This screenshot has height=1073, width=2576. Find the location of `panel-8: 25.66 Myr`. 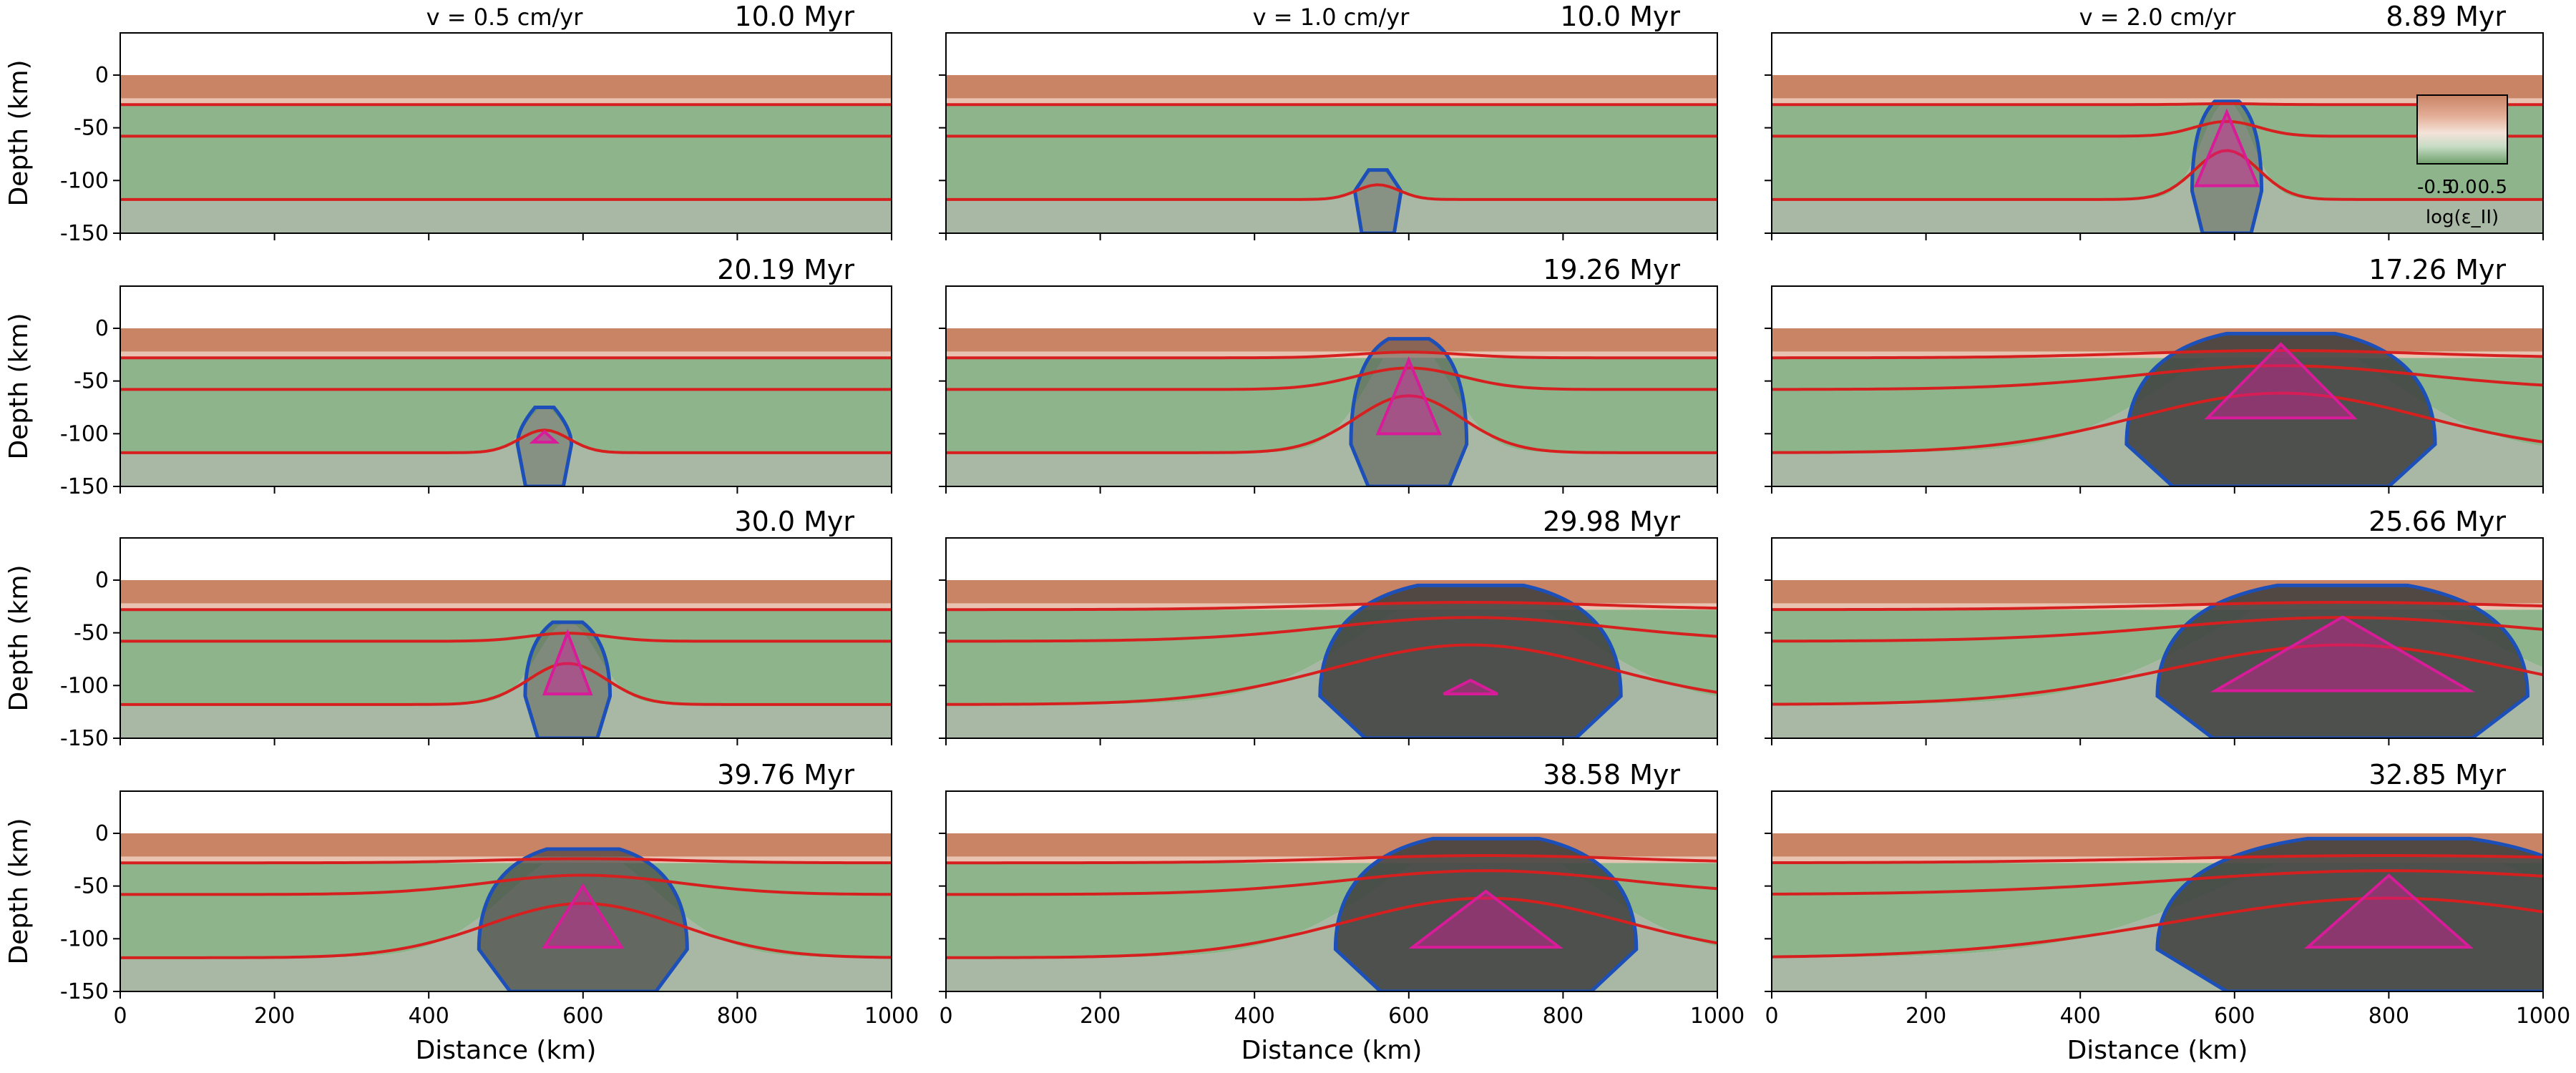

panel-8: 25.66 Myr is located at coordinates (2154, 625).